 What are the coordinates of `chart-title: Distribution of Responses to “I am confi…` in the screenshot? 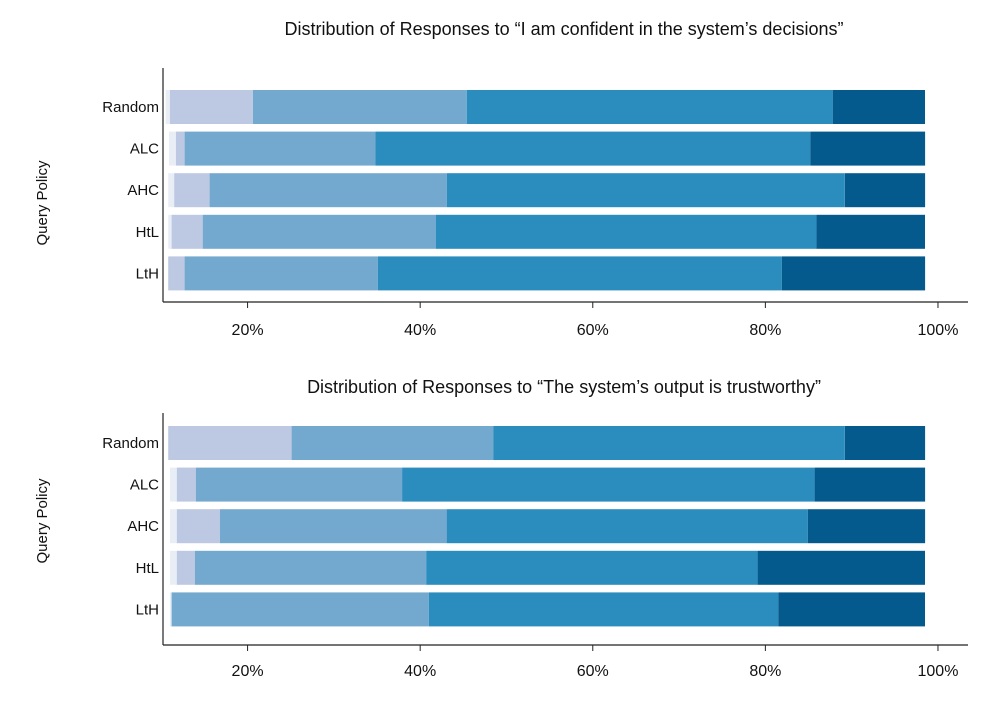 It's located at (564, 29).